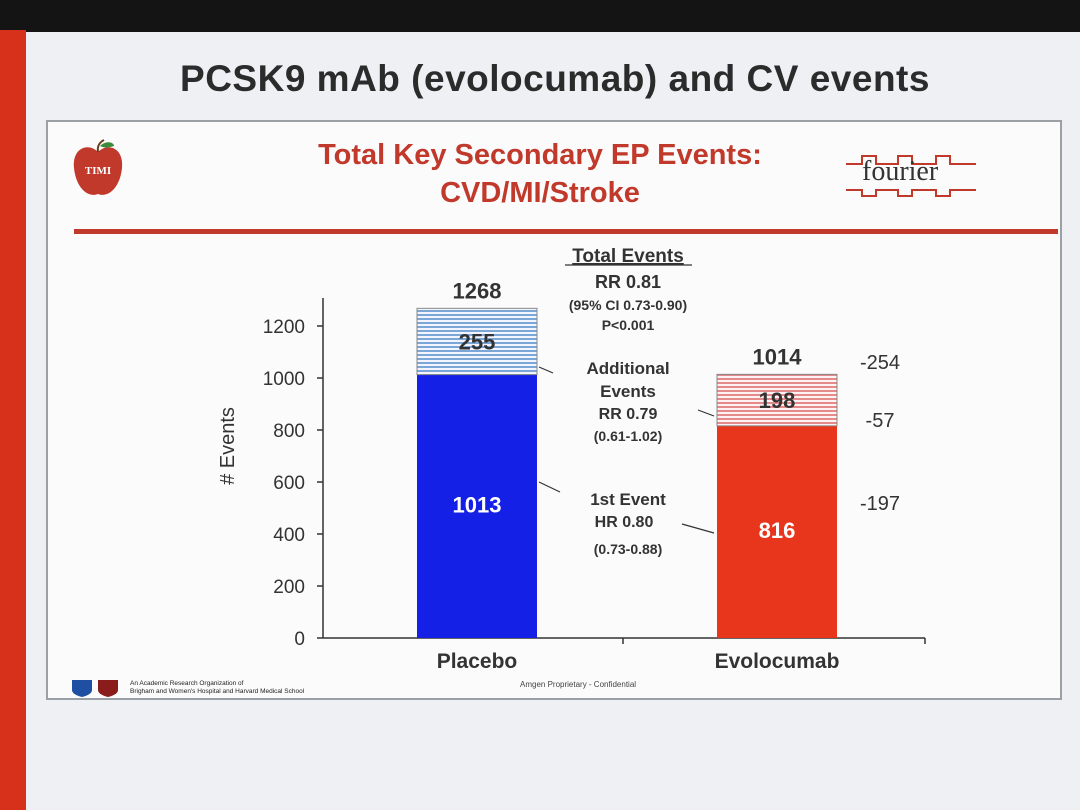 This screenshot has width=1080, height=810. What do you see at coordinates (477, 290) in the screenshot?
I see `data-label-total: 1268` at bounding box center [477, 290].